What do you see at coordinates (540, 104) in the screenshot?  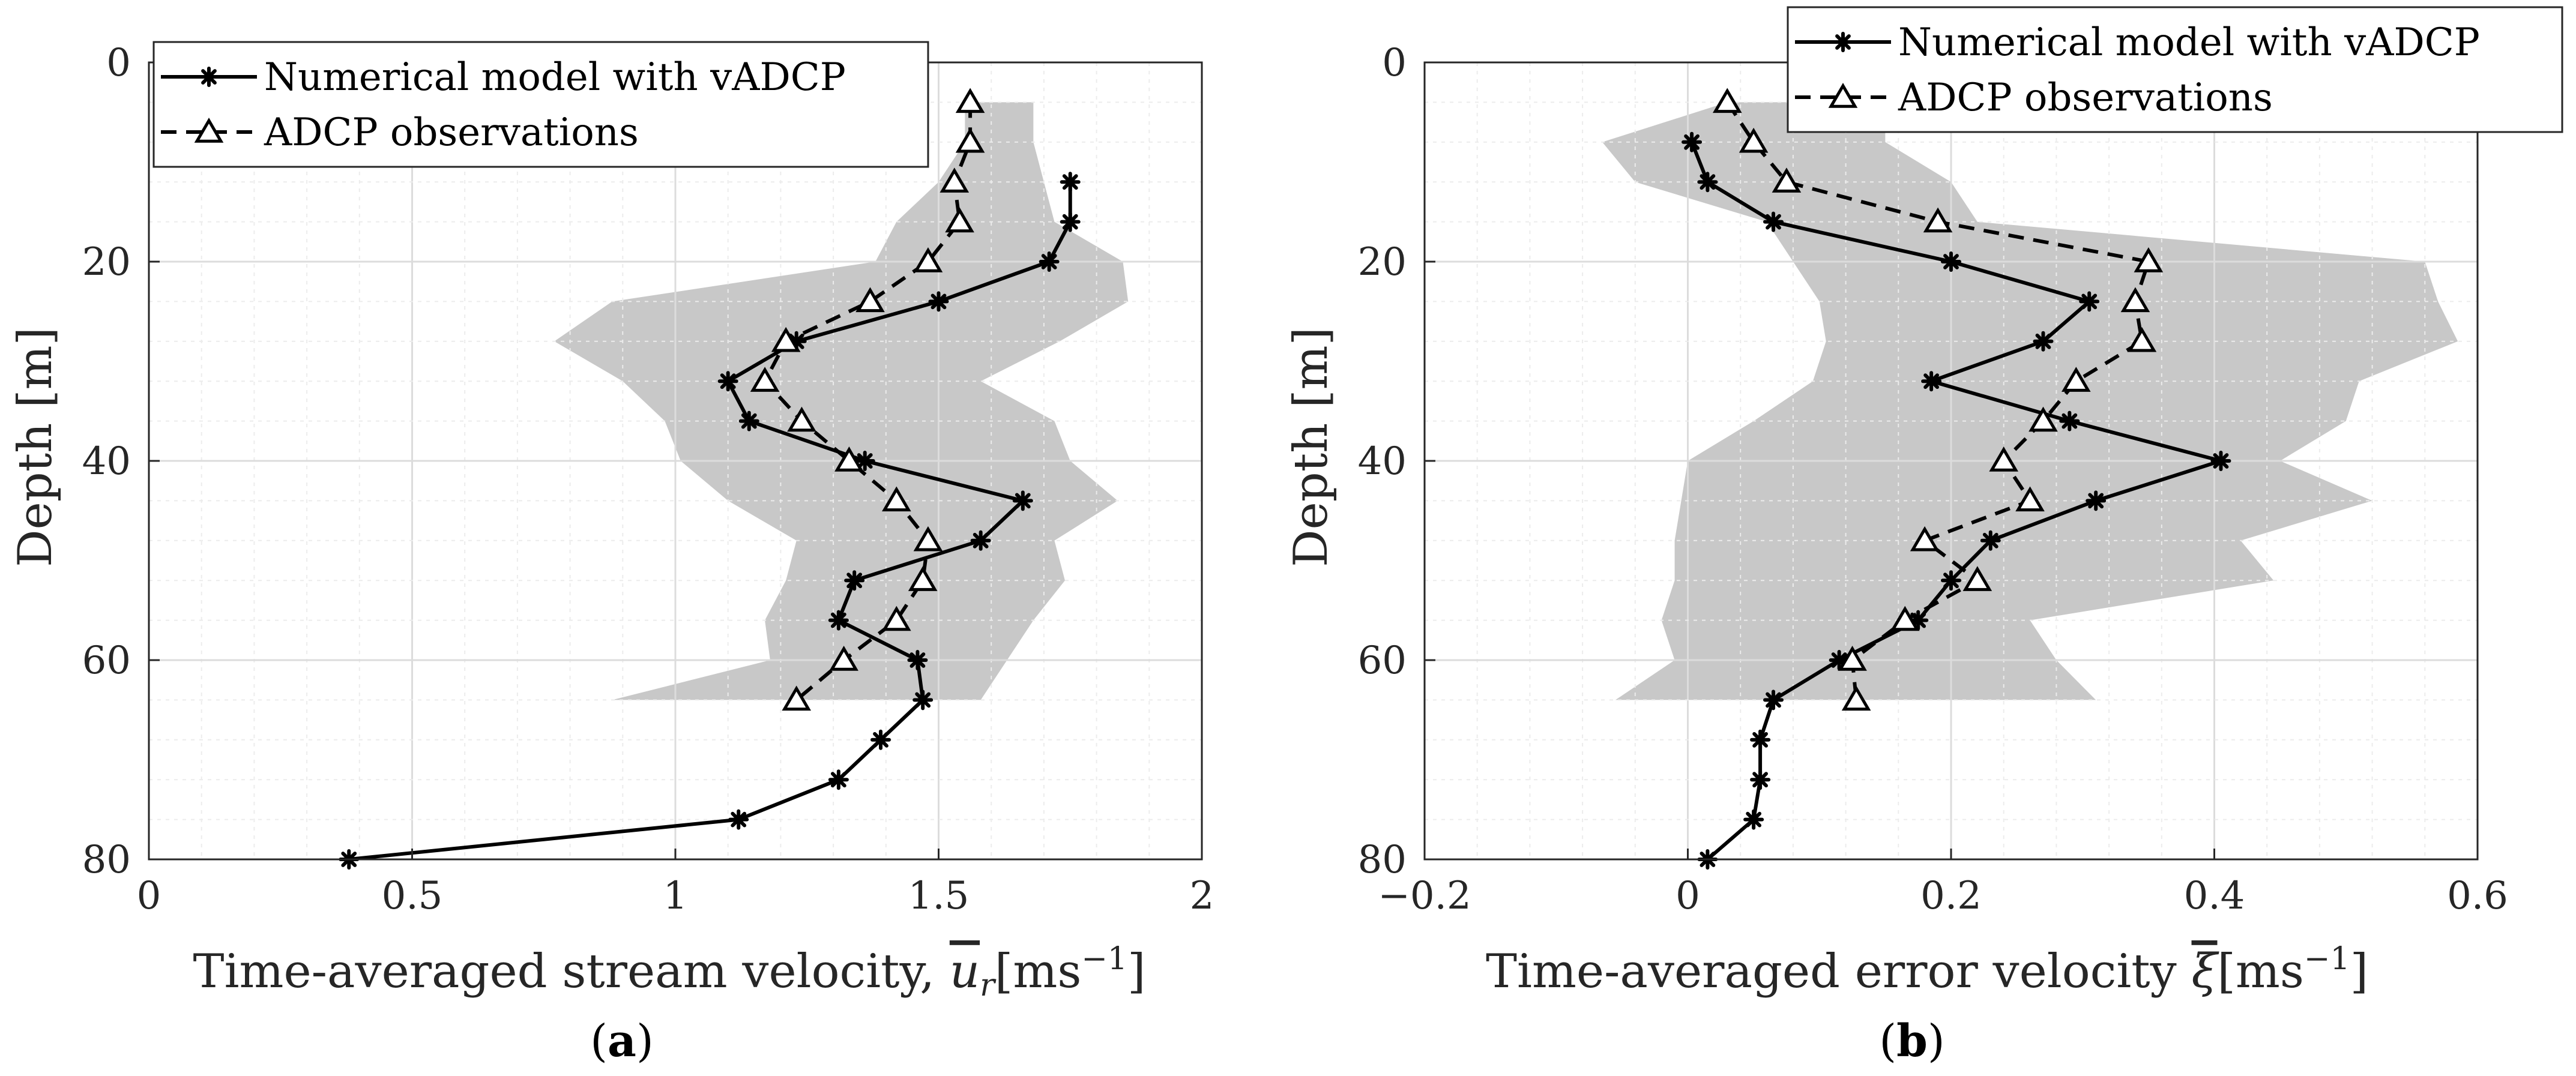 I see `panel-a-legend-box` at bounding box center [540, 104].